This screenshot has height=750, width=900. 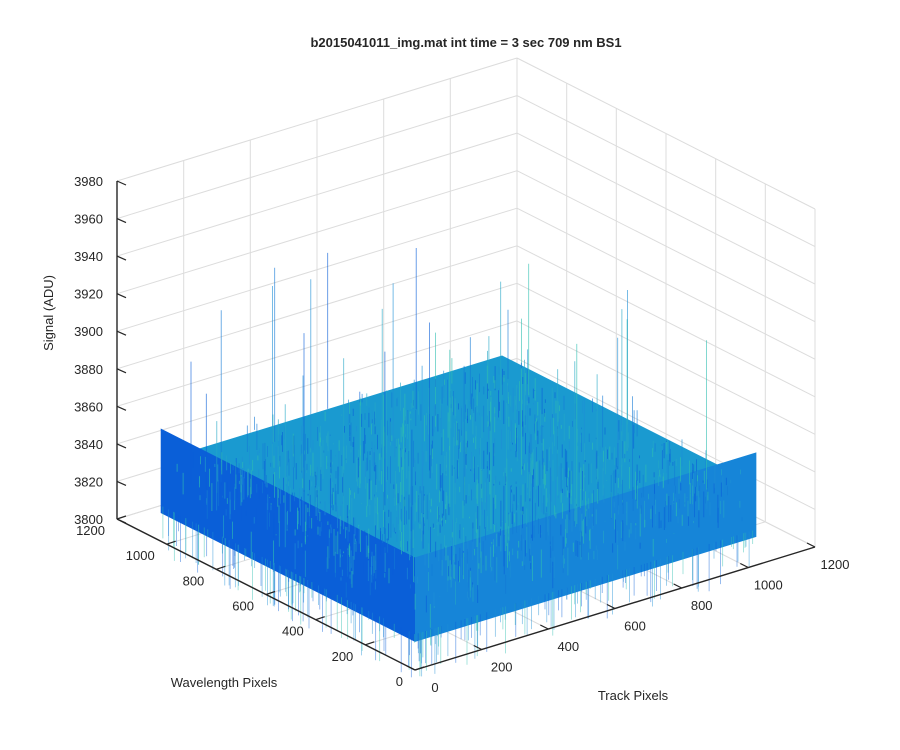 I want to click on y-tick-label: 600, so click(x=243, y=606).